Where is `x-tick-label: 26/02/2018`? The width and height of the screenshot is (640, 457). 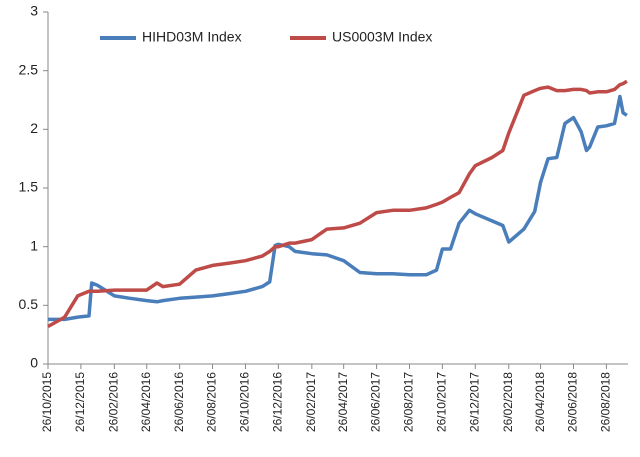
x-tick-label: 26/02/2018 is located at coordinates (508, 402).